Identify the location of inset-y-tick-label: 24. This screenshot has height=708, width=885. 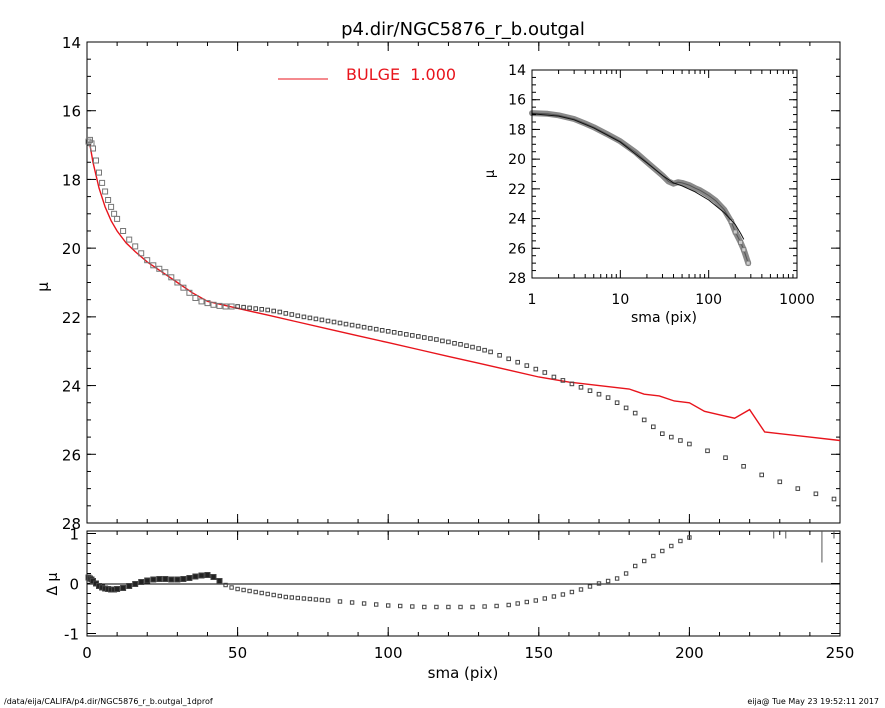
(517, 220).